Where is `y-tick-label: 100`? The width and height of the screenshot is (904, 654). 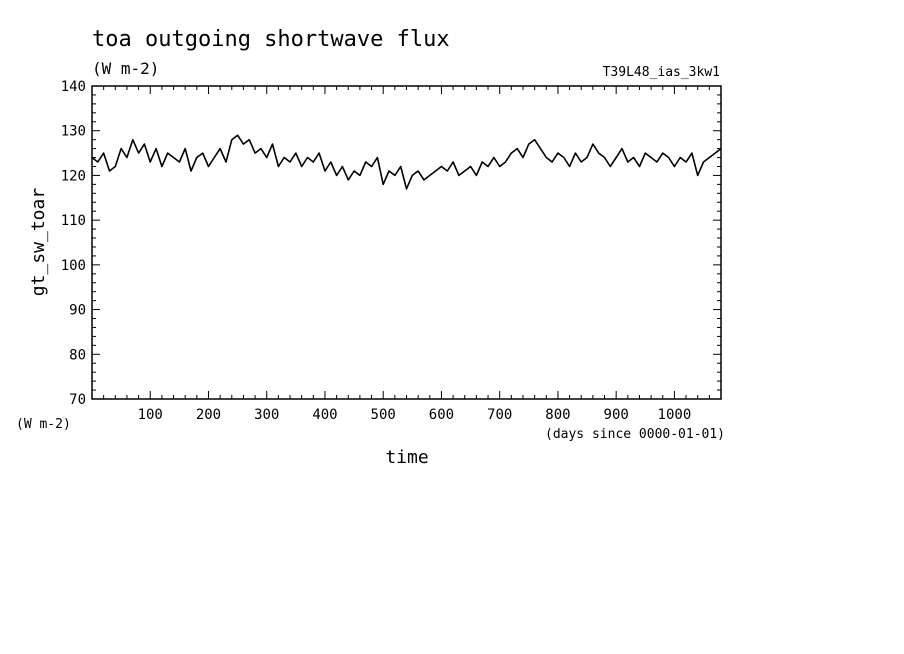
y-tick-label: 100 is located at coordinates (73, 266).